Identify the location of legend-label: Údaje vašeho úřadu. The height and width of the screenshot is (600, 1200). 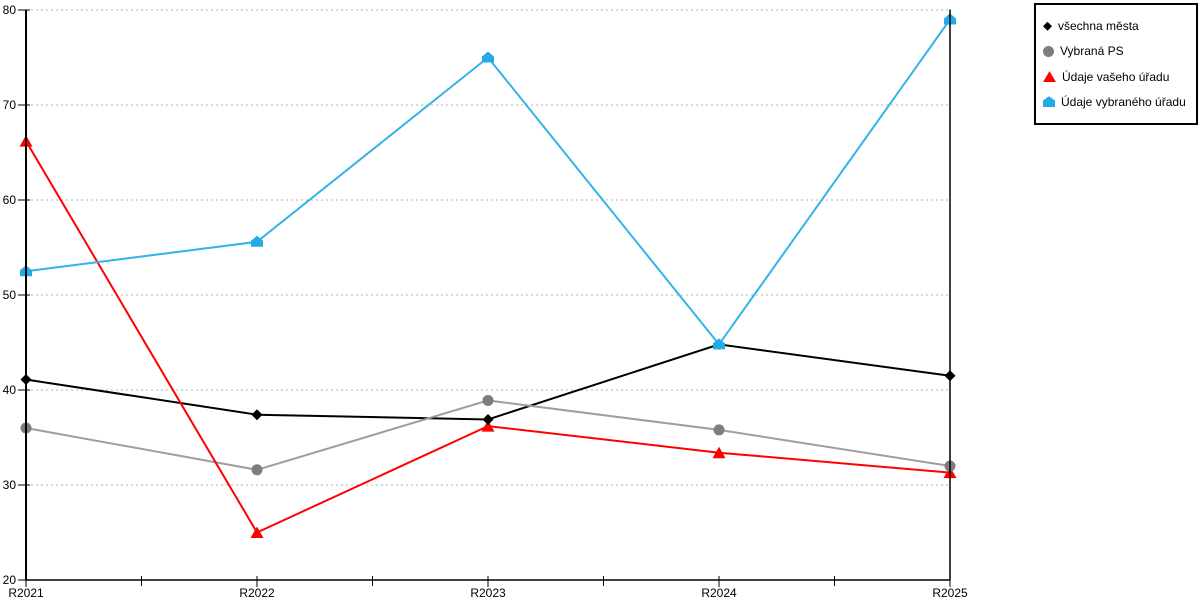
(1116, 76).